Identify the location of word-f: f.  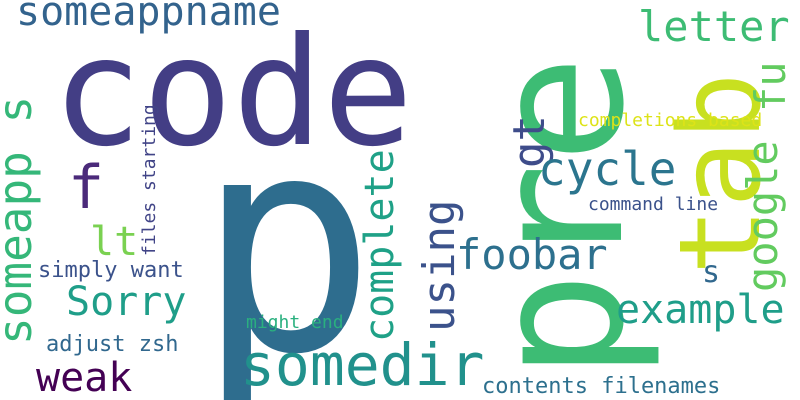
(86, 188).